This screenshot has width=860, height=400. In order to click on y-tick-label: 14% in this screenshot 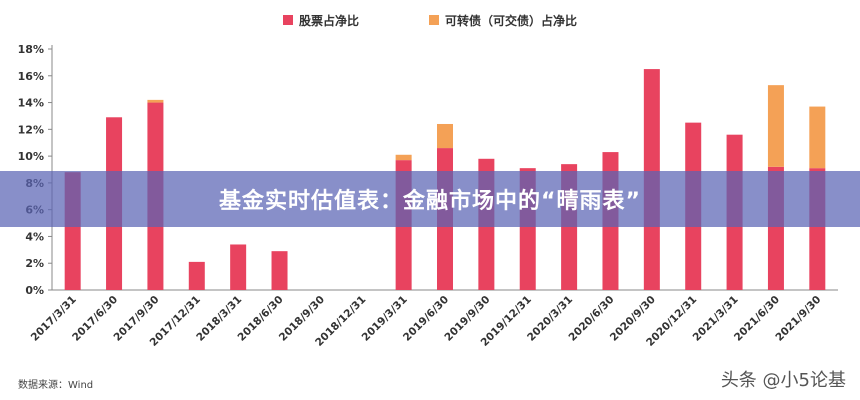, I will do `click(31, 103)`.